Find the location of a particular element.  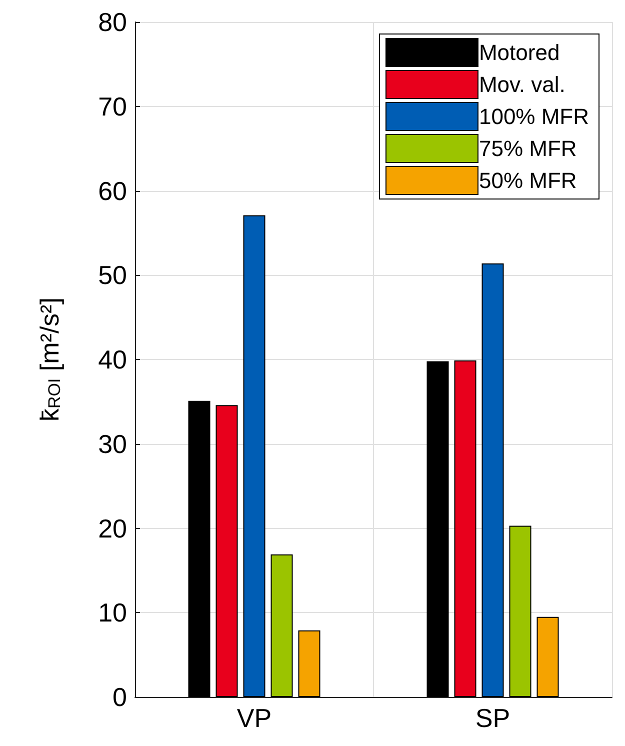

legend-label: Motored is located at coordinates (519, 52).